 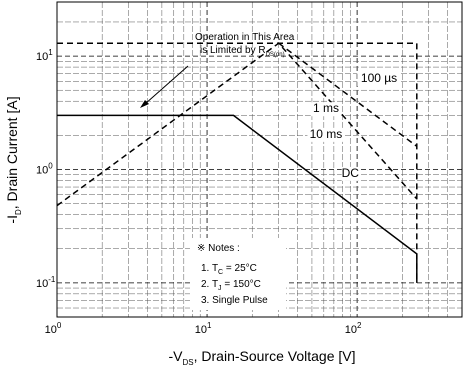 I want to click on y-axis-title: -ID, Drain Current [A], so click(x=13, y=159).